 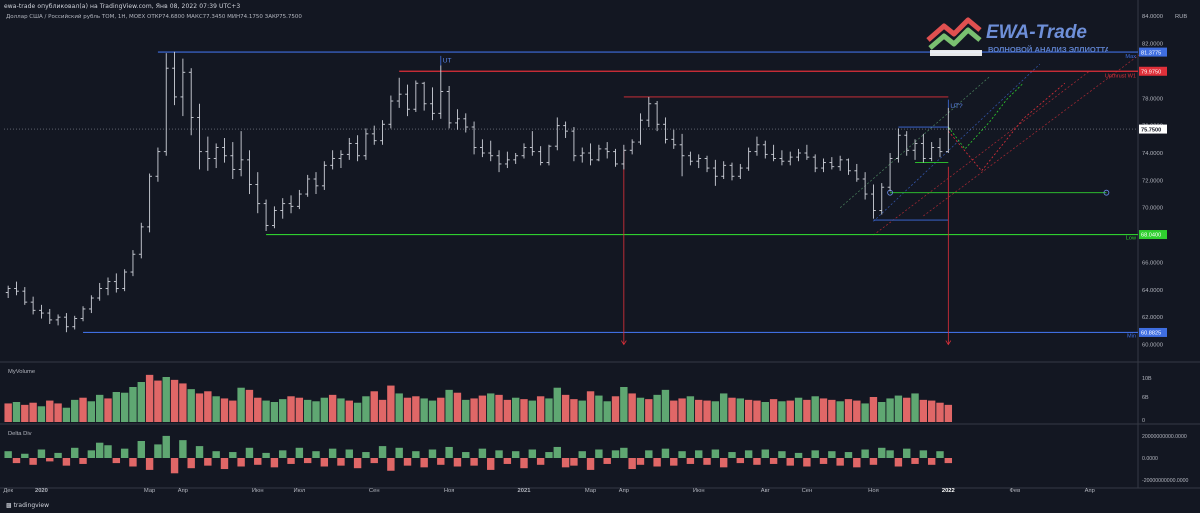 What do you see at coordinates (299, 491) in the screenshot?
I see `time-tick-label: Июл` at bounding box center [299, 491].